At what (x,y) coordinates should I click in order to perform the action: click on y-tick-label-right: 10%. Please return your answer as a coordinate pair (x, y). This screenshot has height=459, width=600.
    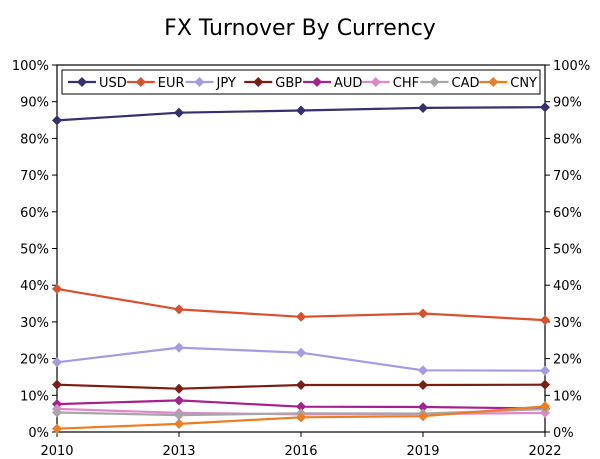
    Looking at the image, I should click on (567, 396).